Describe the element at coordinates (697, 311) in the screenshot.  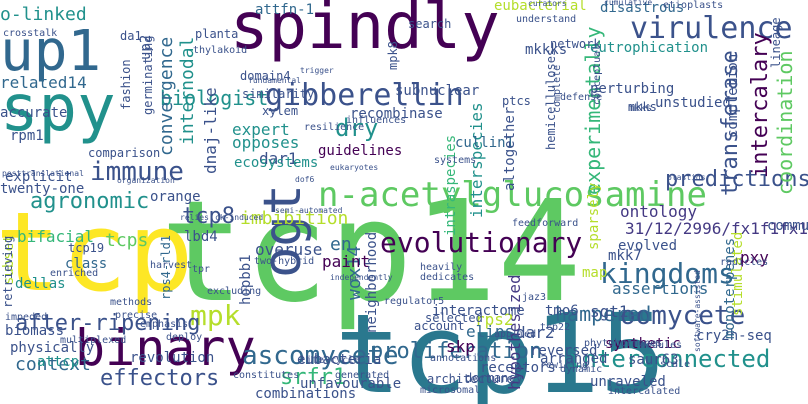
I see `cloud-word: software-assisted` at that location.